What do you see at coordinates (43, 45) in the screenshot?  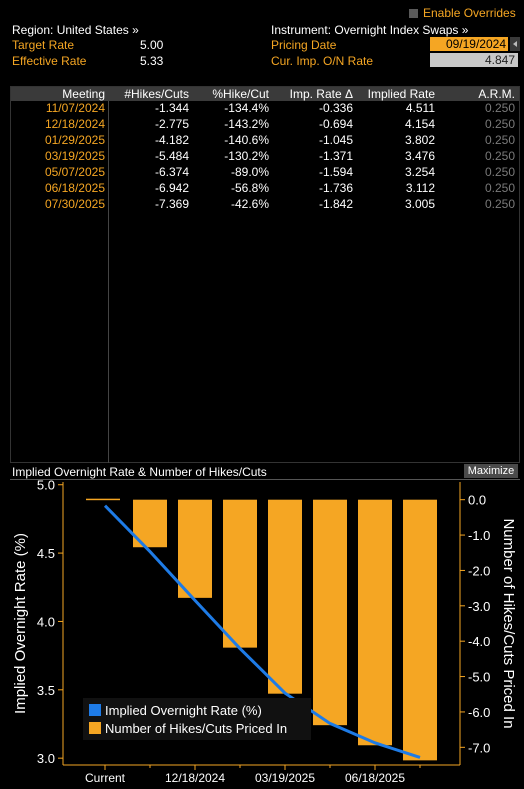 I see `target-rate-label: Target Rate` at bounding box center [43, 45].